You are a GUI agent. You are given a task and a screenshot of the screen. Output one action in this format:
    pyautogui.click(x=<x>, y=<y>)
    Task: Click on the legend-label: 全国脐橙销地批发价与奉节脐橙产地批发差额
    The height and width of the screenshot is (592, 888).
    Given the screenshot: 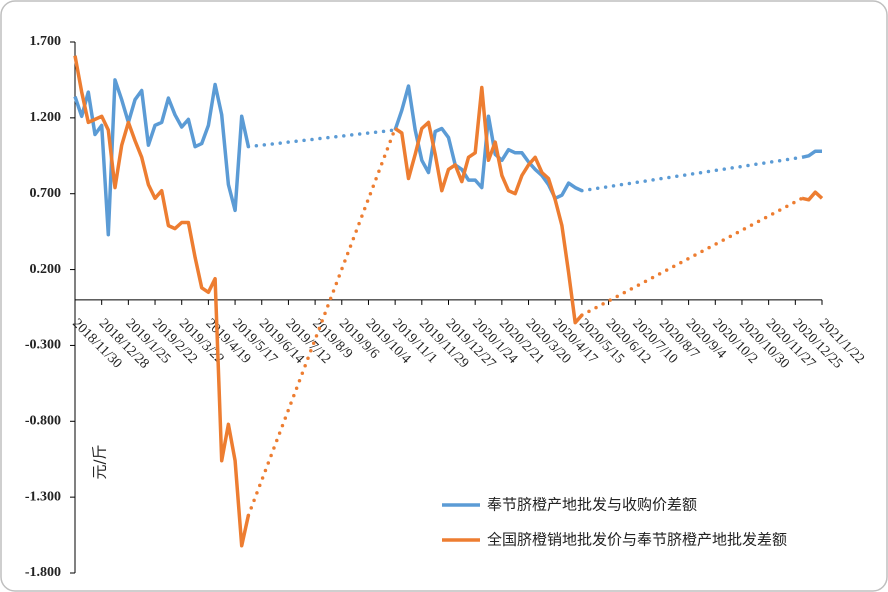 What is the action you would take?
    pyautogui.click(x=637, y=540)
    